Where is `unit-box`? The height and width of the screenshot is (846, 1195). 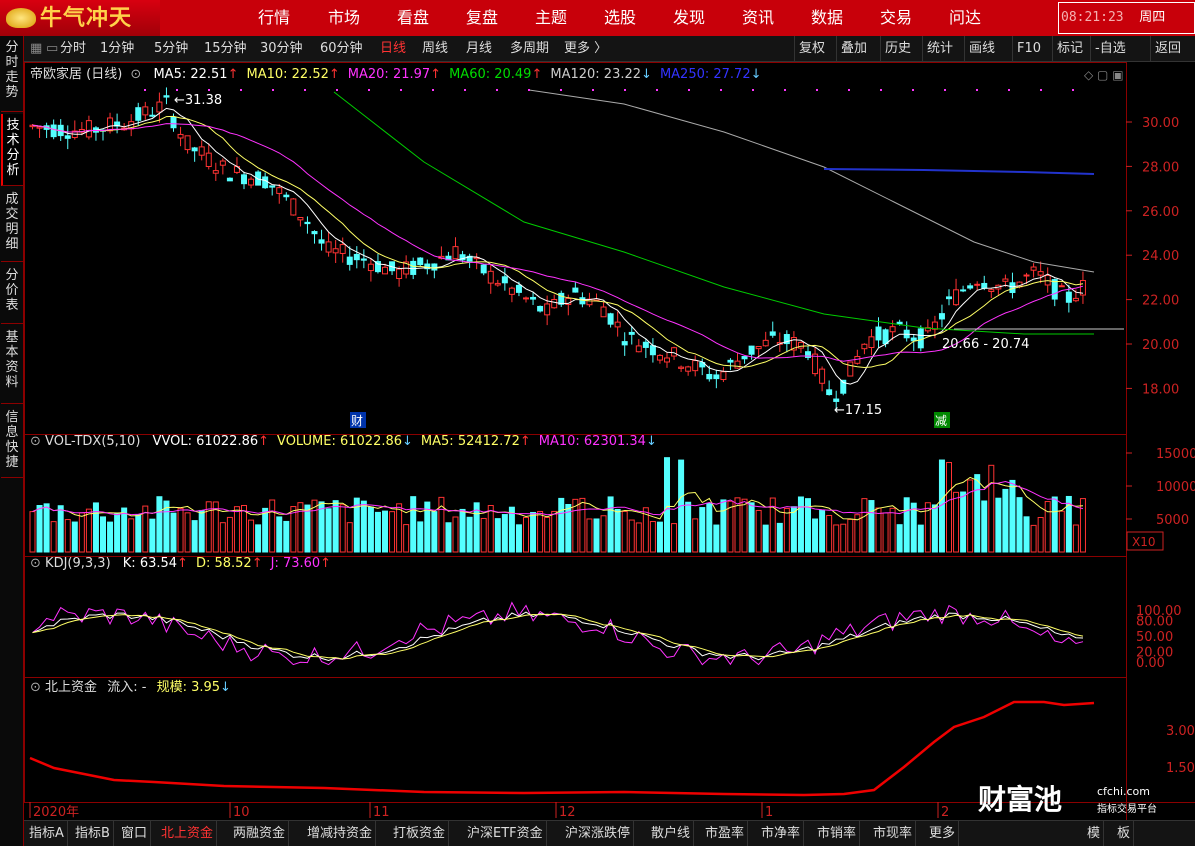 unit-box is located at coordinates (1145, 541).